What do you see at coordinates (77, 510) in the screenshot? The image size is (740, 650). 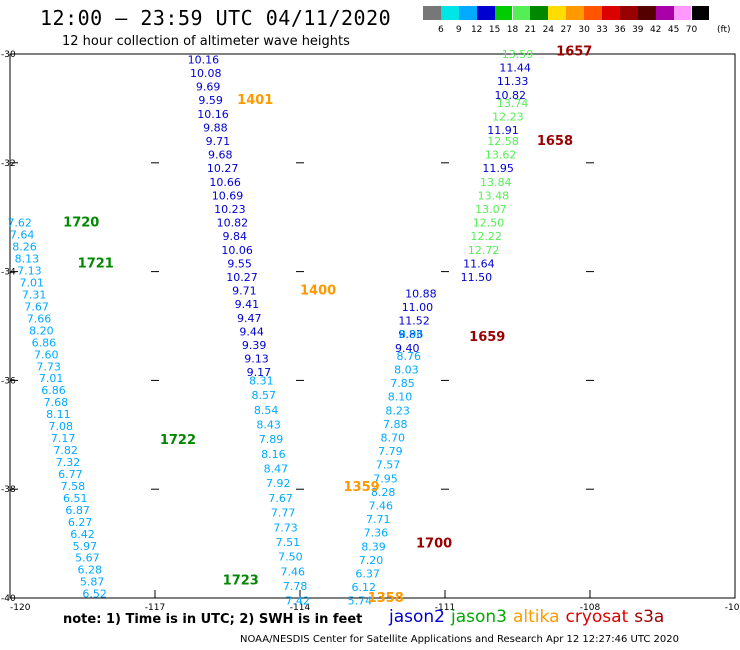 I see `wave-height-point: 6.87` at bounding box center [77, 510].